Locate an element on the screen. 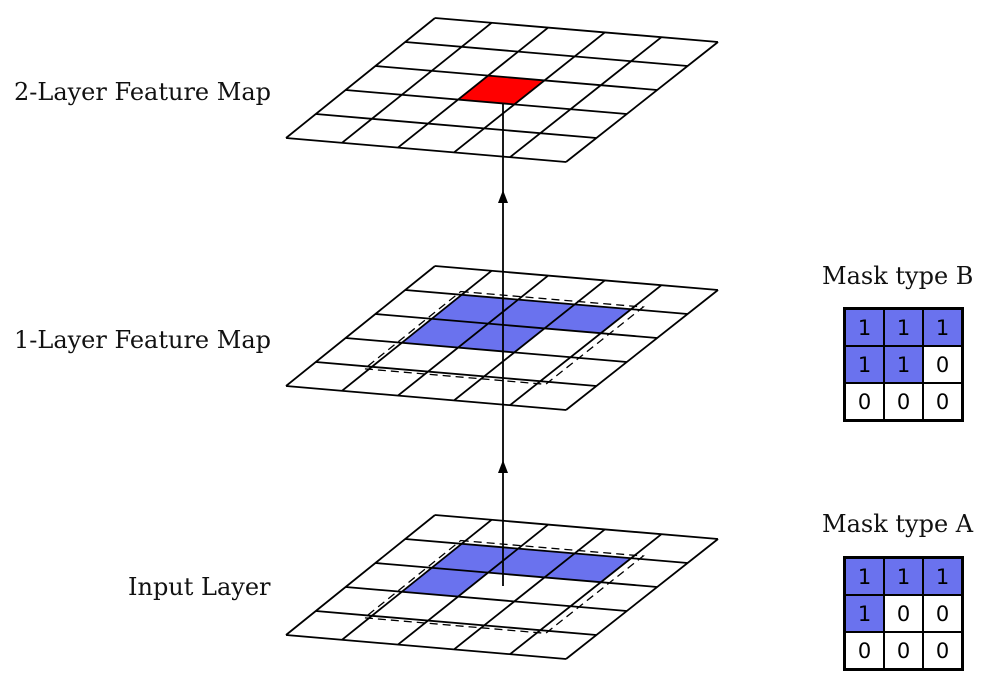 This screenshot has height=691, width=988. two-layer-feature-map-label: 2-Layer Feature Map is located at coordinates (142, 92).